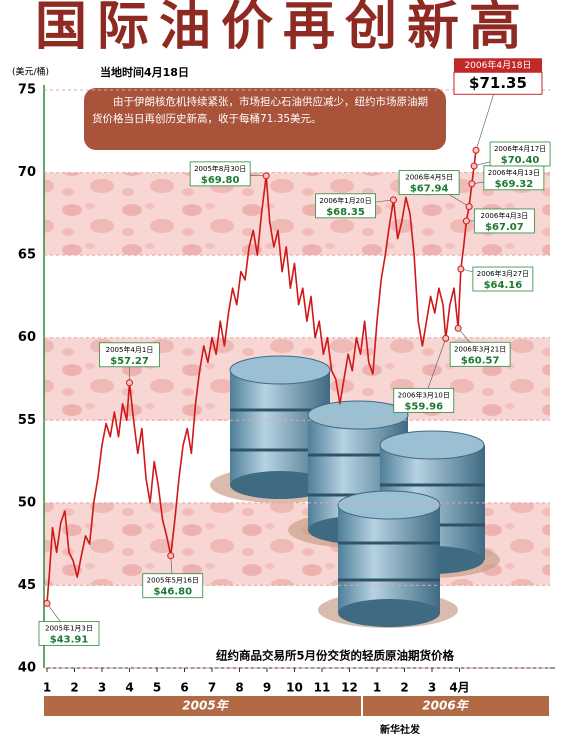 Image resolution: width=566 pixels, height=741 pixels. Describe the element at coordinates (514, 172) in the screenshot. I see `annotation-date: 2006年4月13日` at that location.